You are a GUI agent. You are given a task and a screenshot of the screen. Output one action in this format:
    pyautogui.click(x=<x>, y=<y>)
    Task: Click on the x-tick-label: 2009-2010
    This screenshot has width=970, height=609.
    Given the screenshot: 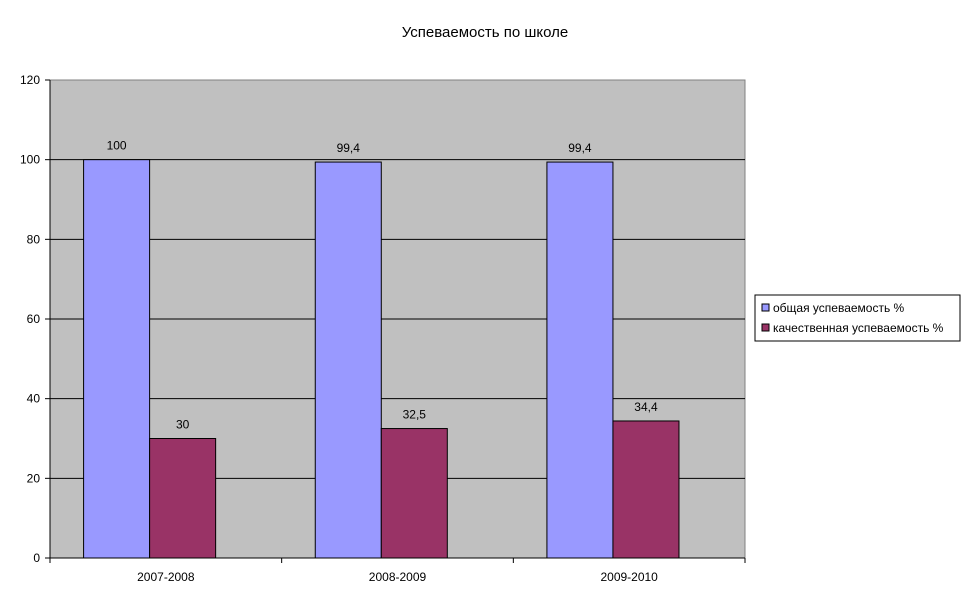 What is the action you would take?
    pyautogui.click(x=629, y=577)
    